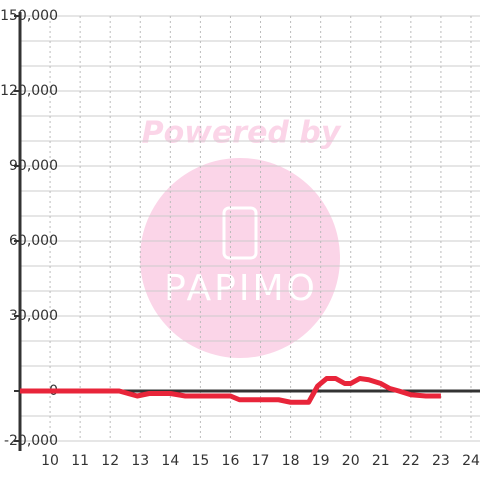  Describe the element at coordinates (33, 166) in the screenshot. I see `y-tick-label: 90,000` at that location.